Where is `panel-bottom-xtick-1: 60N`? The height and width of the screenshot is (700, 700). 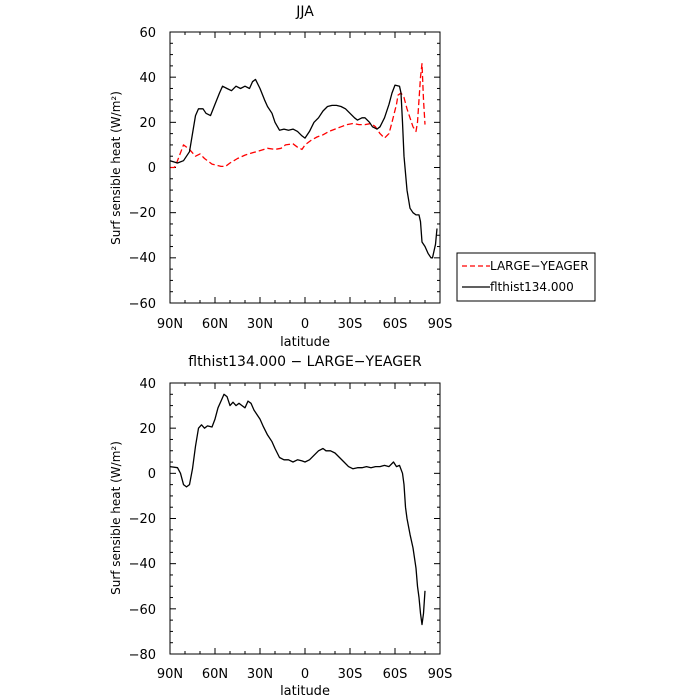
panel-bottom-xtick-1: 60N is located at coordinates (215, 674).